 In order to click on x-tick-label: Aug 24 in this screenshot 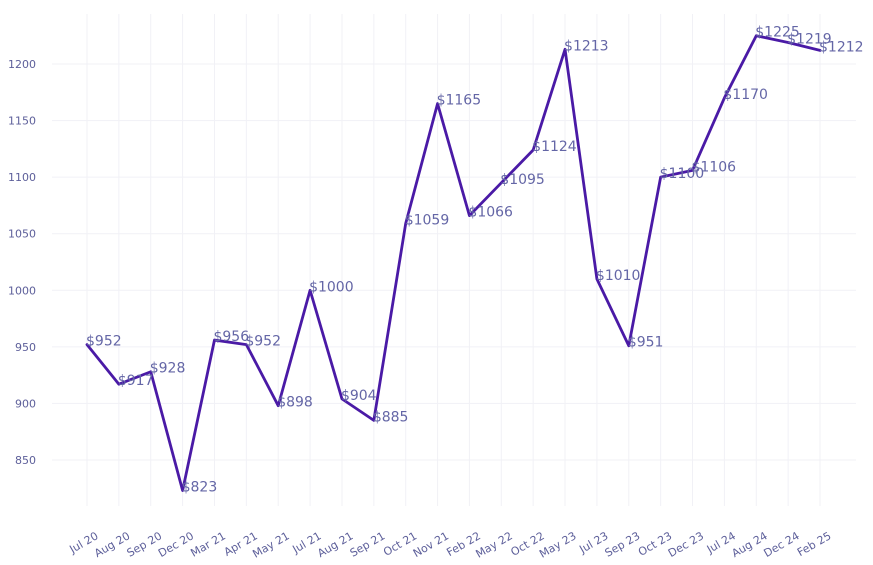, I will do `click(749, 544)`.